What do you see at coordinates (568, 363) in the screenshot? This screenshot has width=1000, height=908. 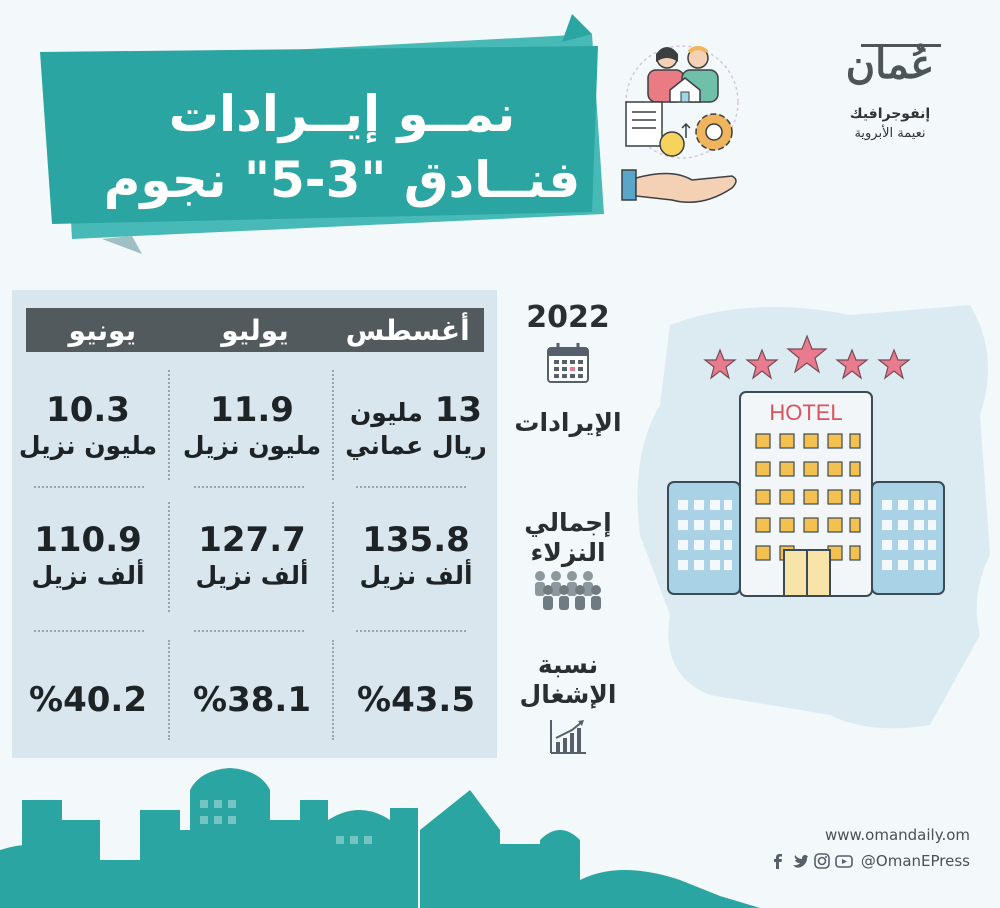 I see `calendar-icon` at bounding box center [568, 363].